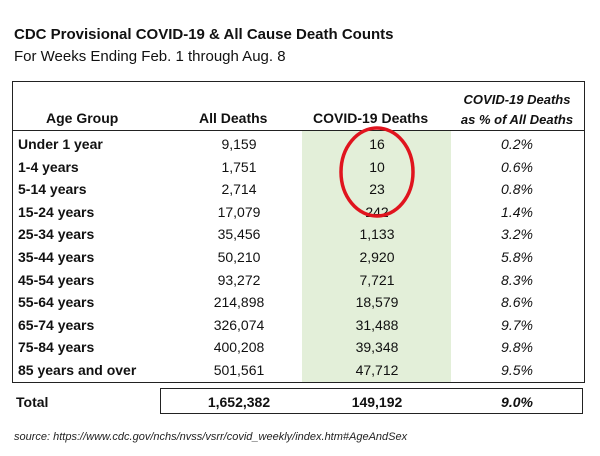  Describe the element at coordinates (377, 189) in the screenshot. I see `covid-deaths-cell: 23` at that location.